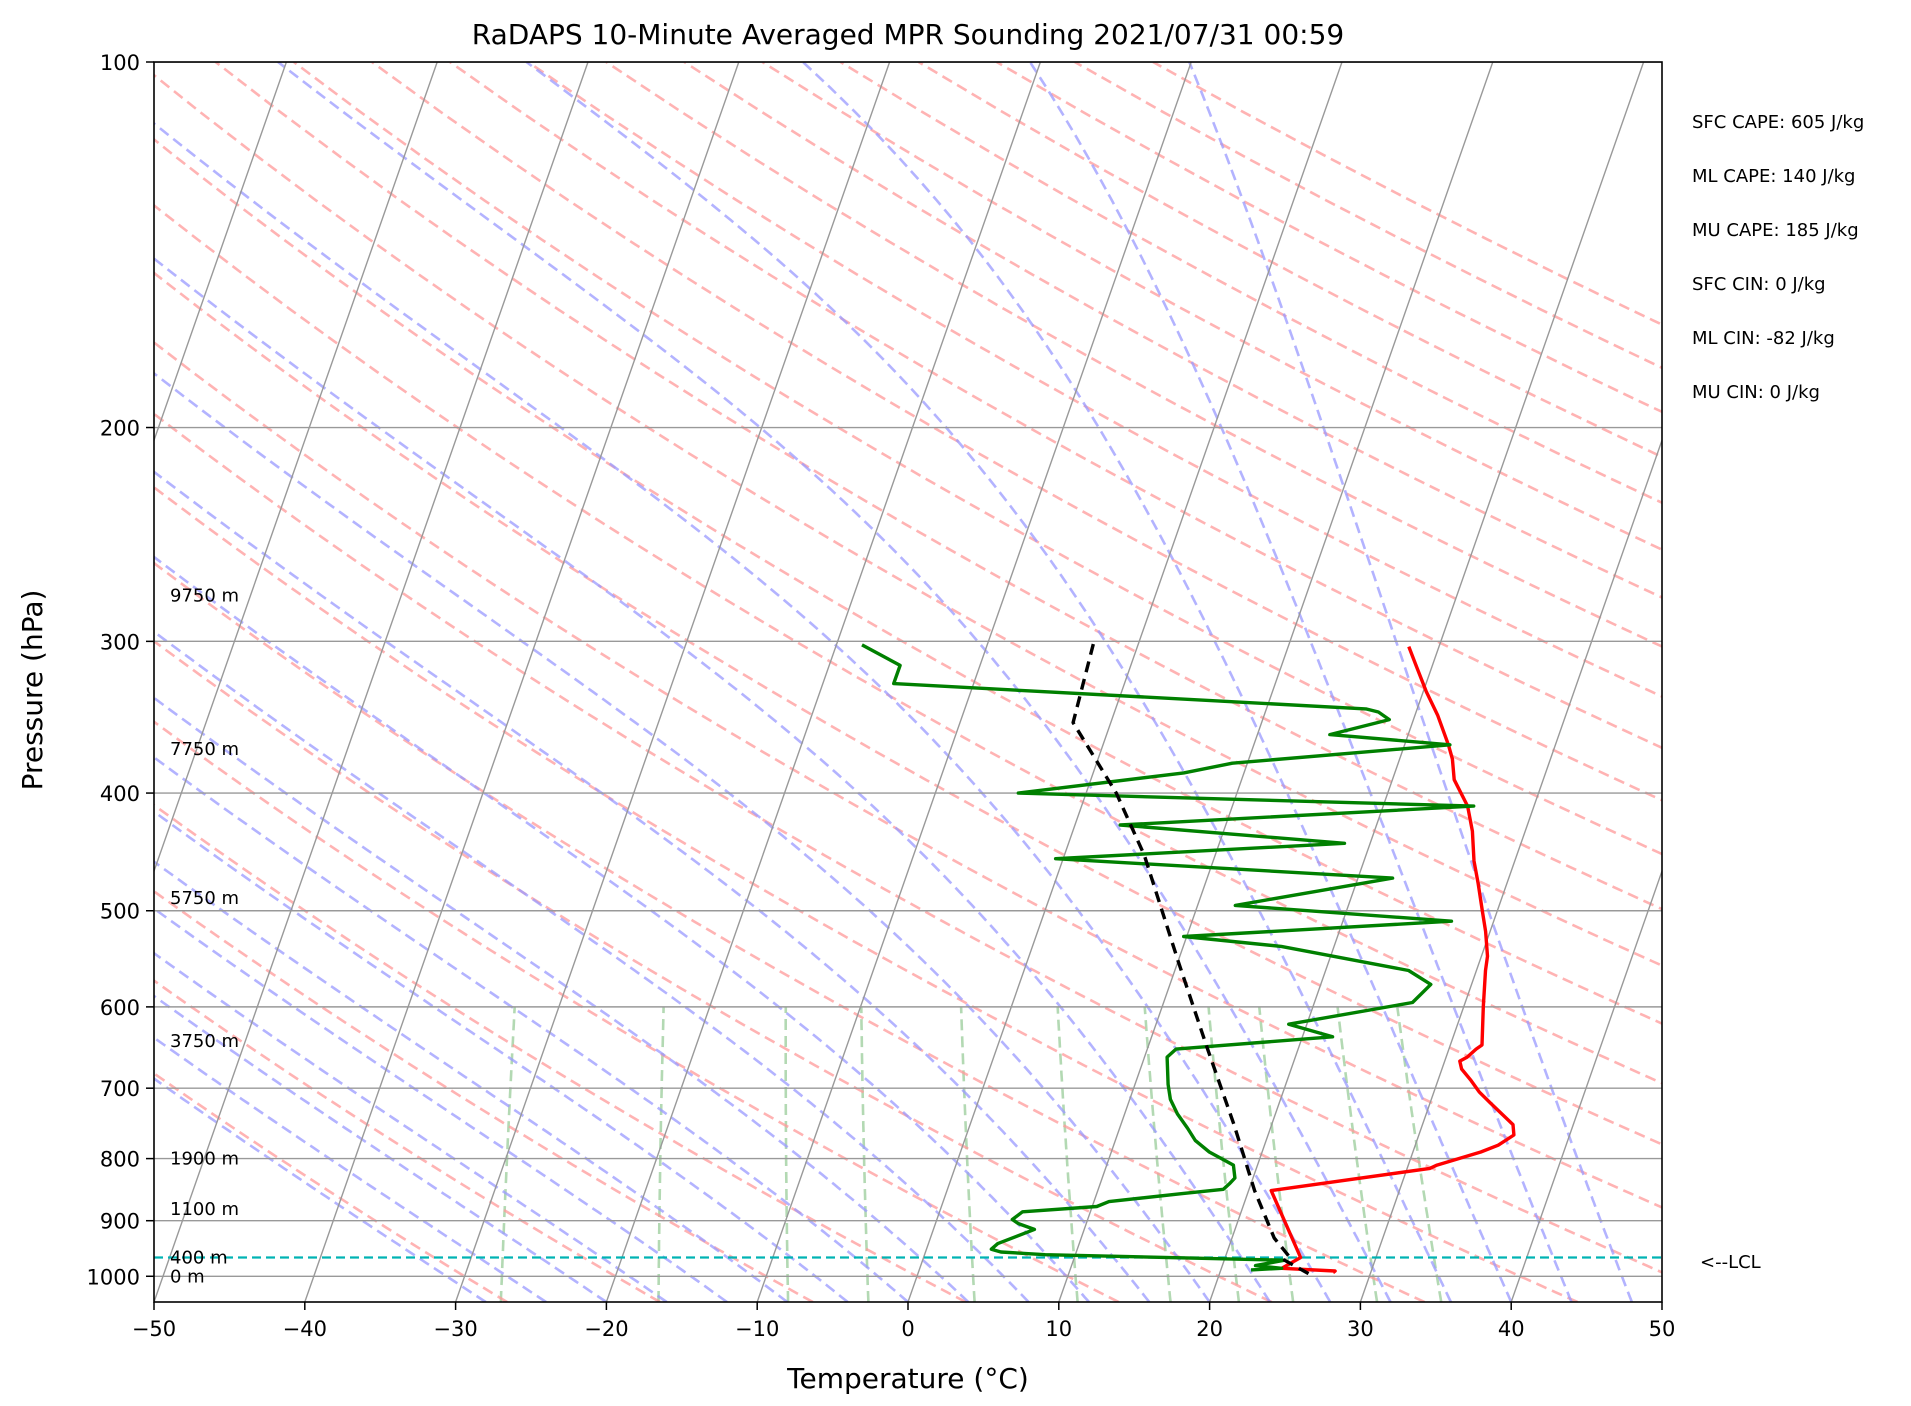  What do you see at coordinates (120, 794) in the screenshot?
I see `y-tick-label: 400` at bounding box center [120, 794].